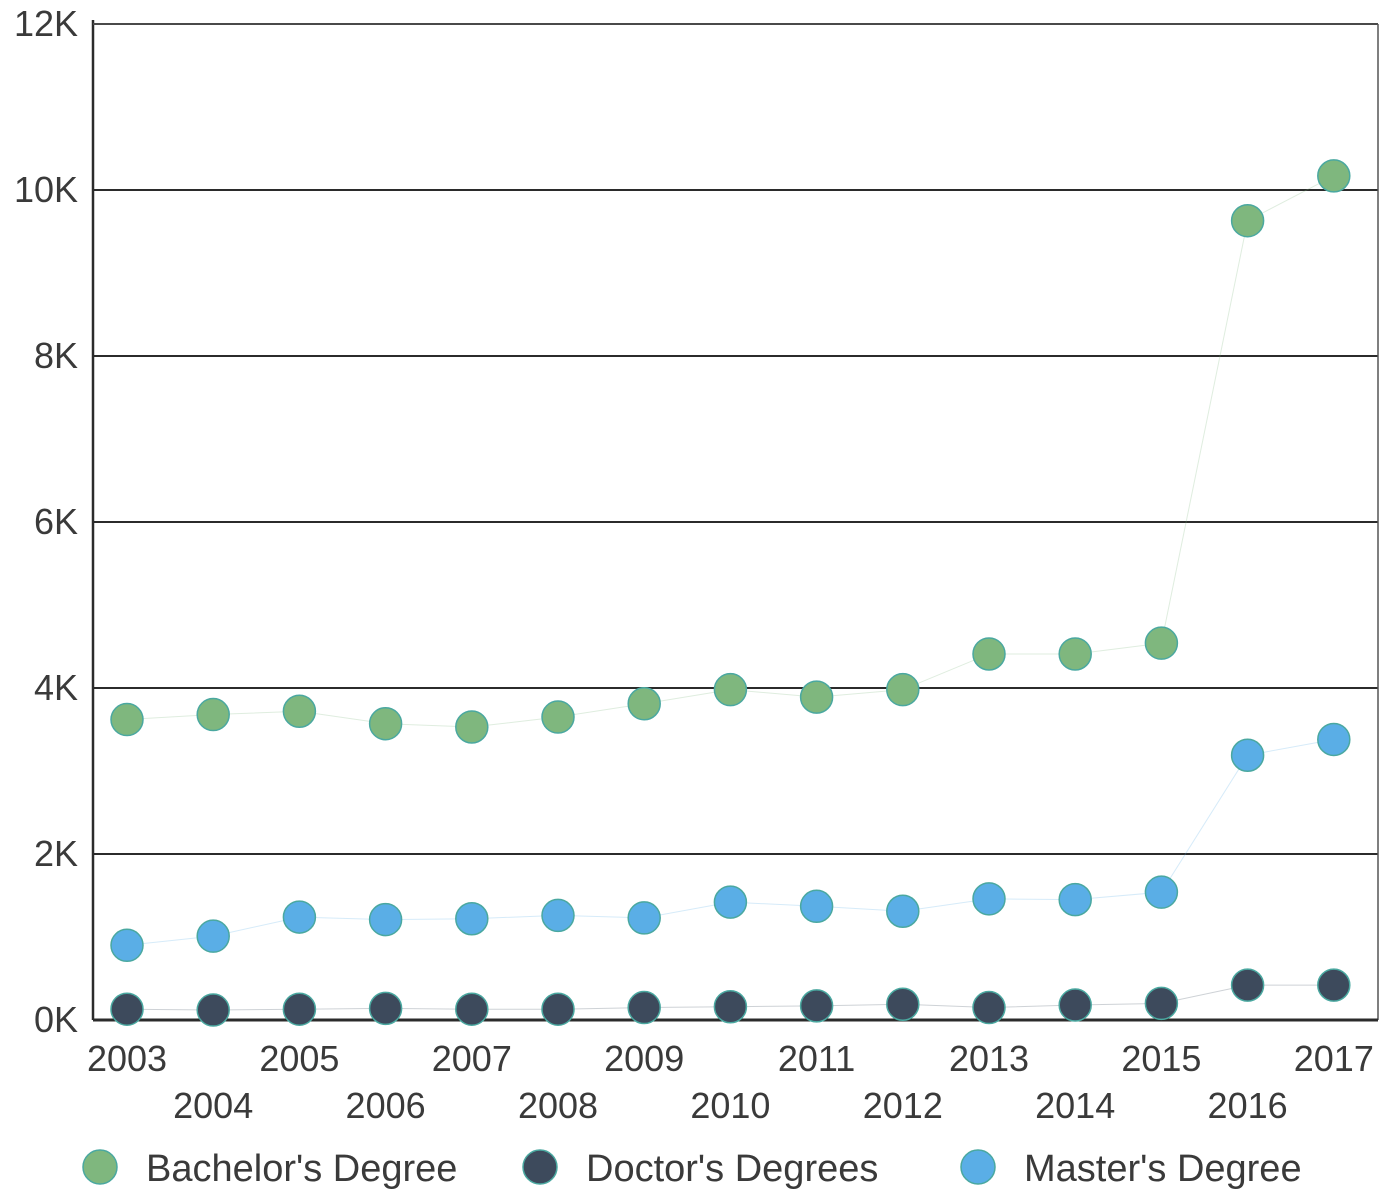 This screenshot has width=1393, height=1199. What do you see at coordinates (46, 23) in the screenshot?
I see `y-tick-label: 12K` at bounding box center [46, 23].